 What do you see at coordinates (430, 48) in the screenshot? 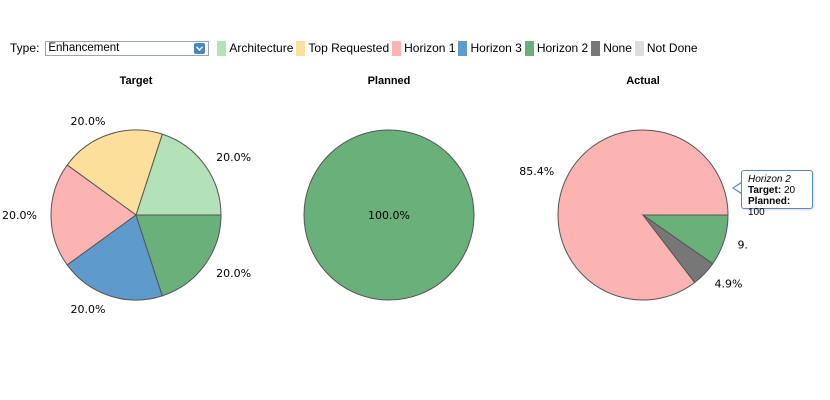
I see `legend-label: Horizon 1` at bounding box center [430, 48].